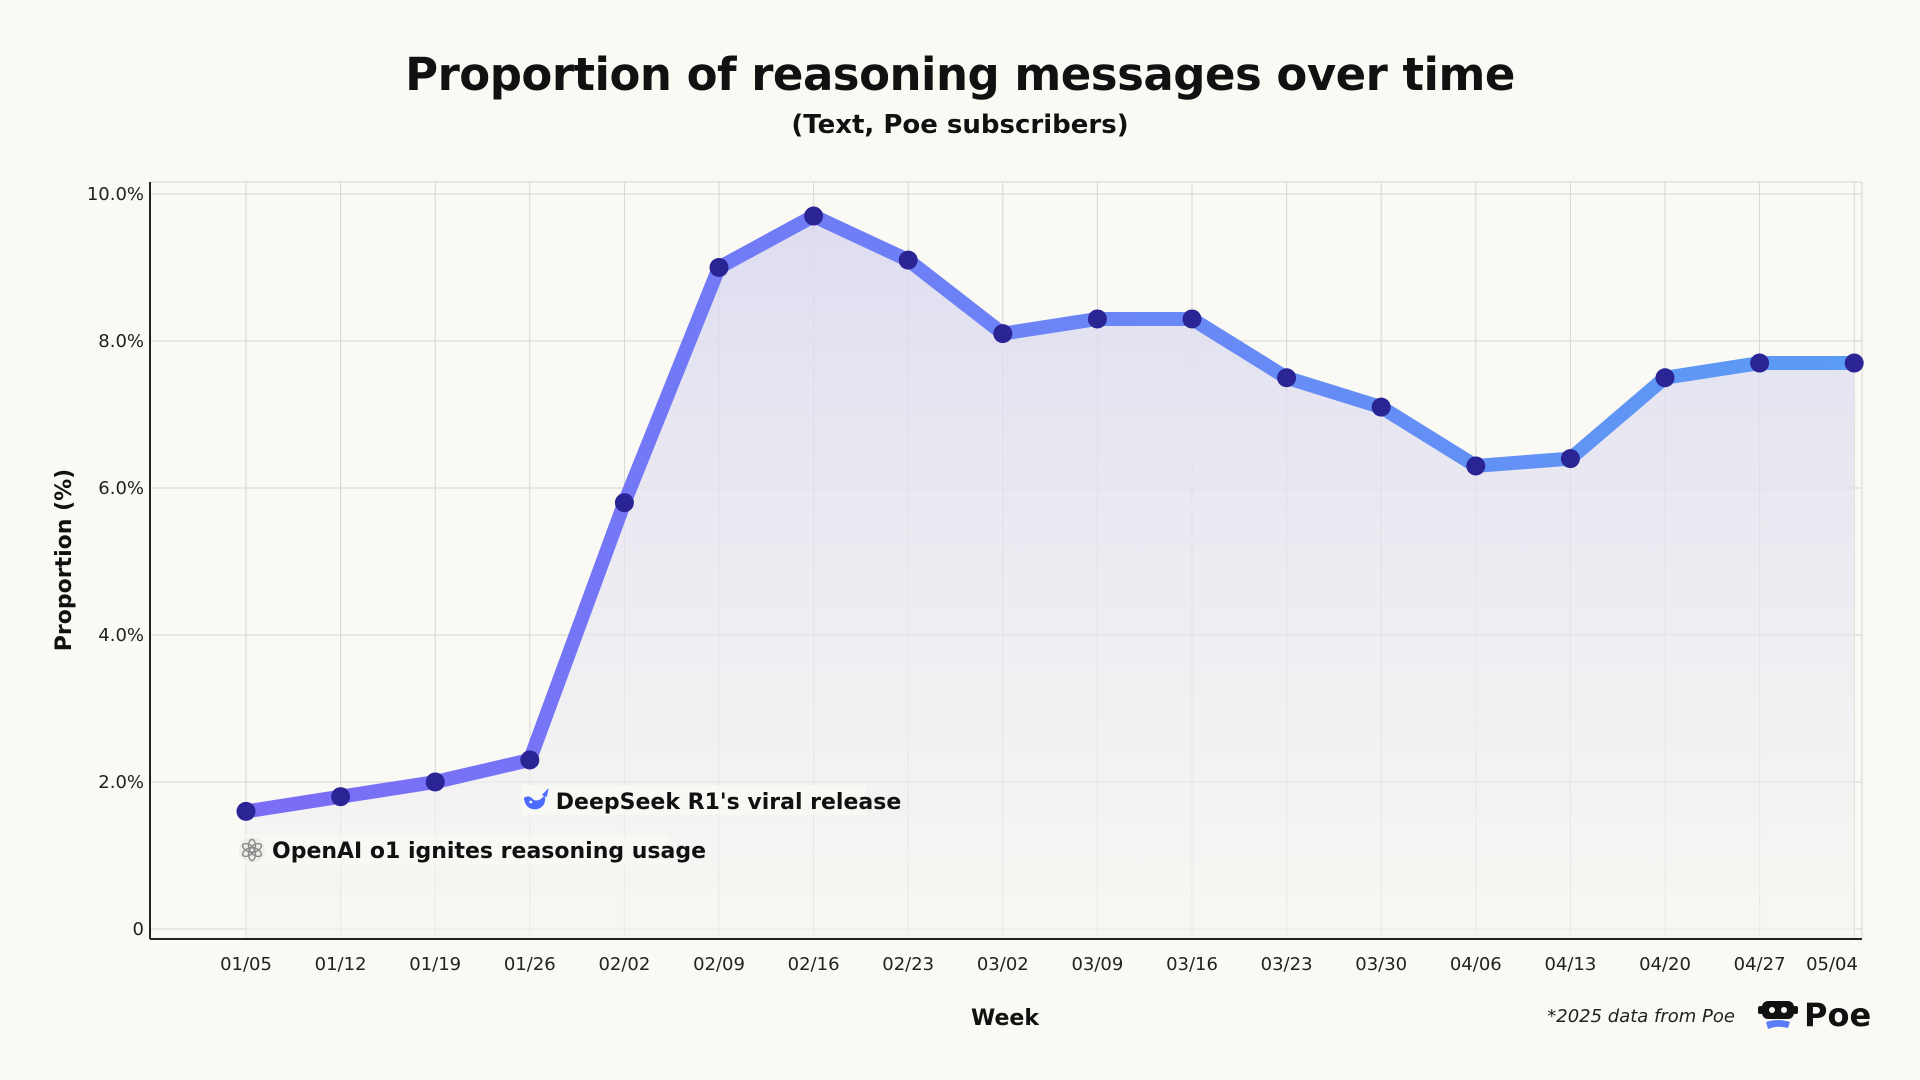  I want to click on x-tick-label: 03/30, so click(1381, 964).